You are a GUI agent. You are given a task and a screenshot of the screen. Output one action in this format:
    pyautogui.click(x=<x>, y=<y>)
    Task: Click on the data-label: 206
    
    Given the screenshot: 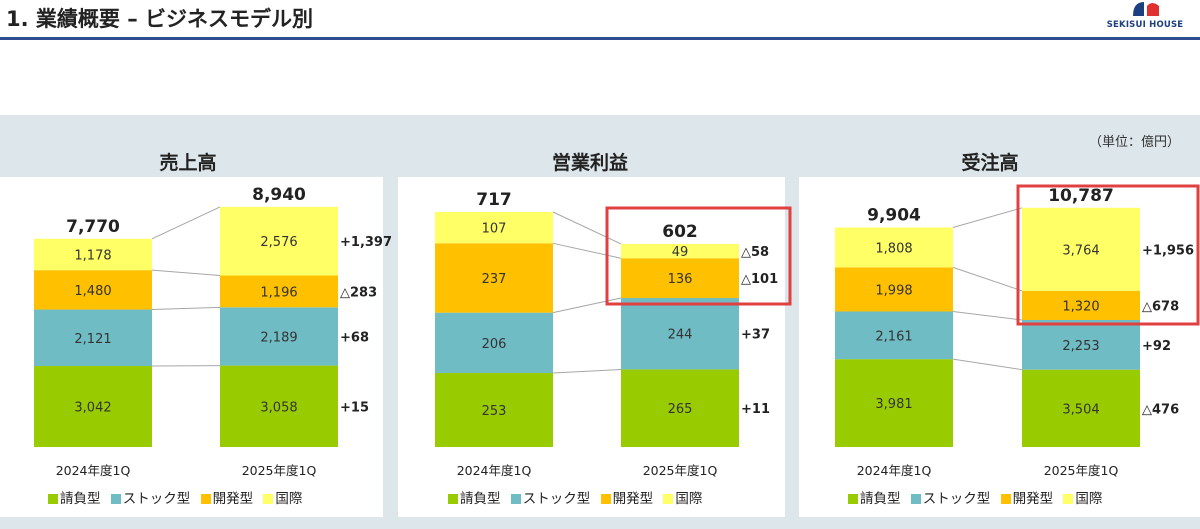 What is the action you would take?
    pyautogui.click(x=494, y=344)
    